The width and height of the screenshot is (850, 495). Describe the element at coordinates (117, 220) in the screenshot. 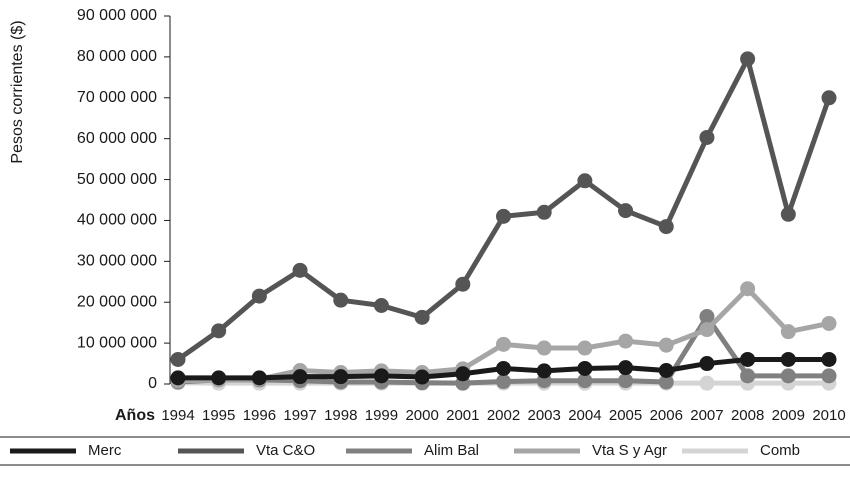

I see `y-tick-label: 40 000 000` at that location.